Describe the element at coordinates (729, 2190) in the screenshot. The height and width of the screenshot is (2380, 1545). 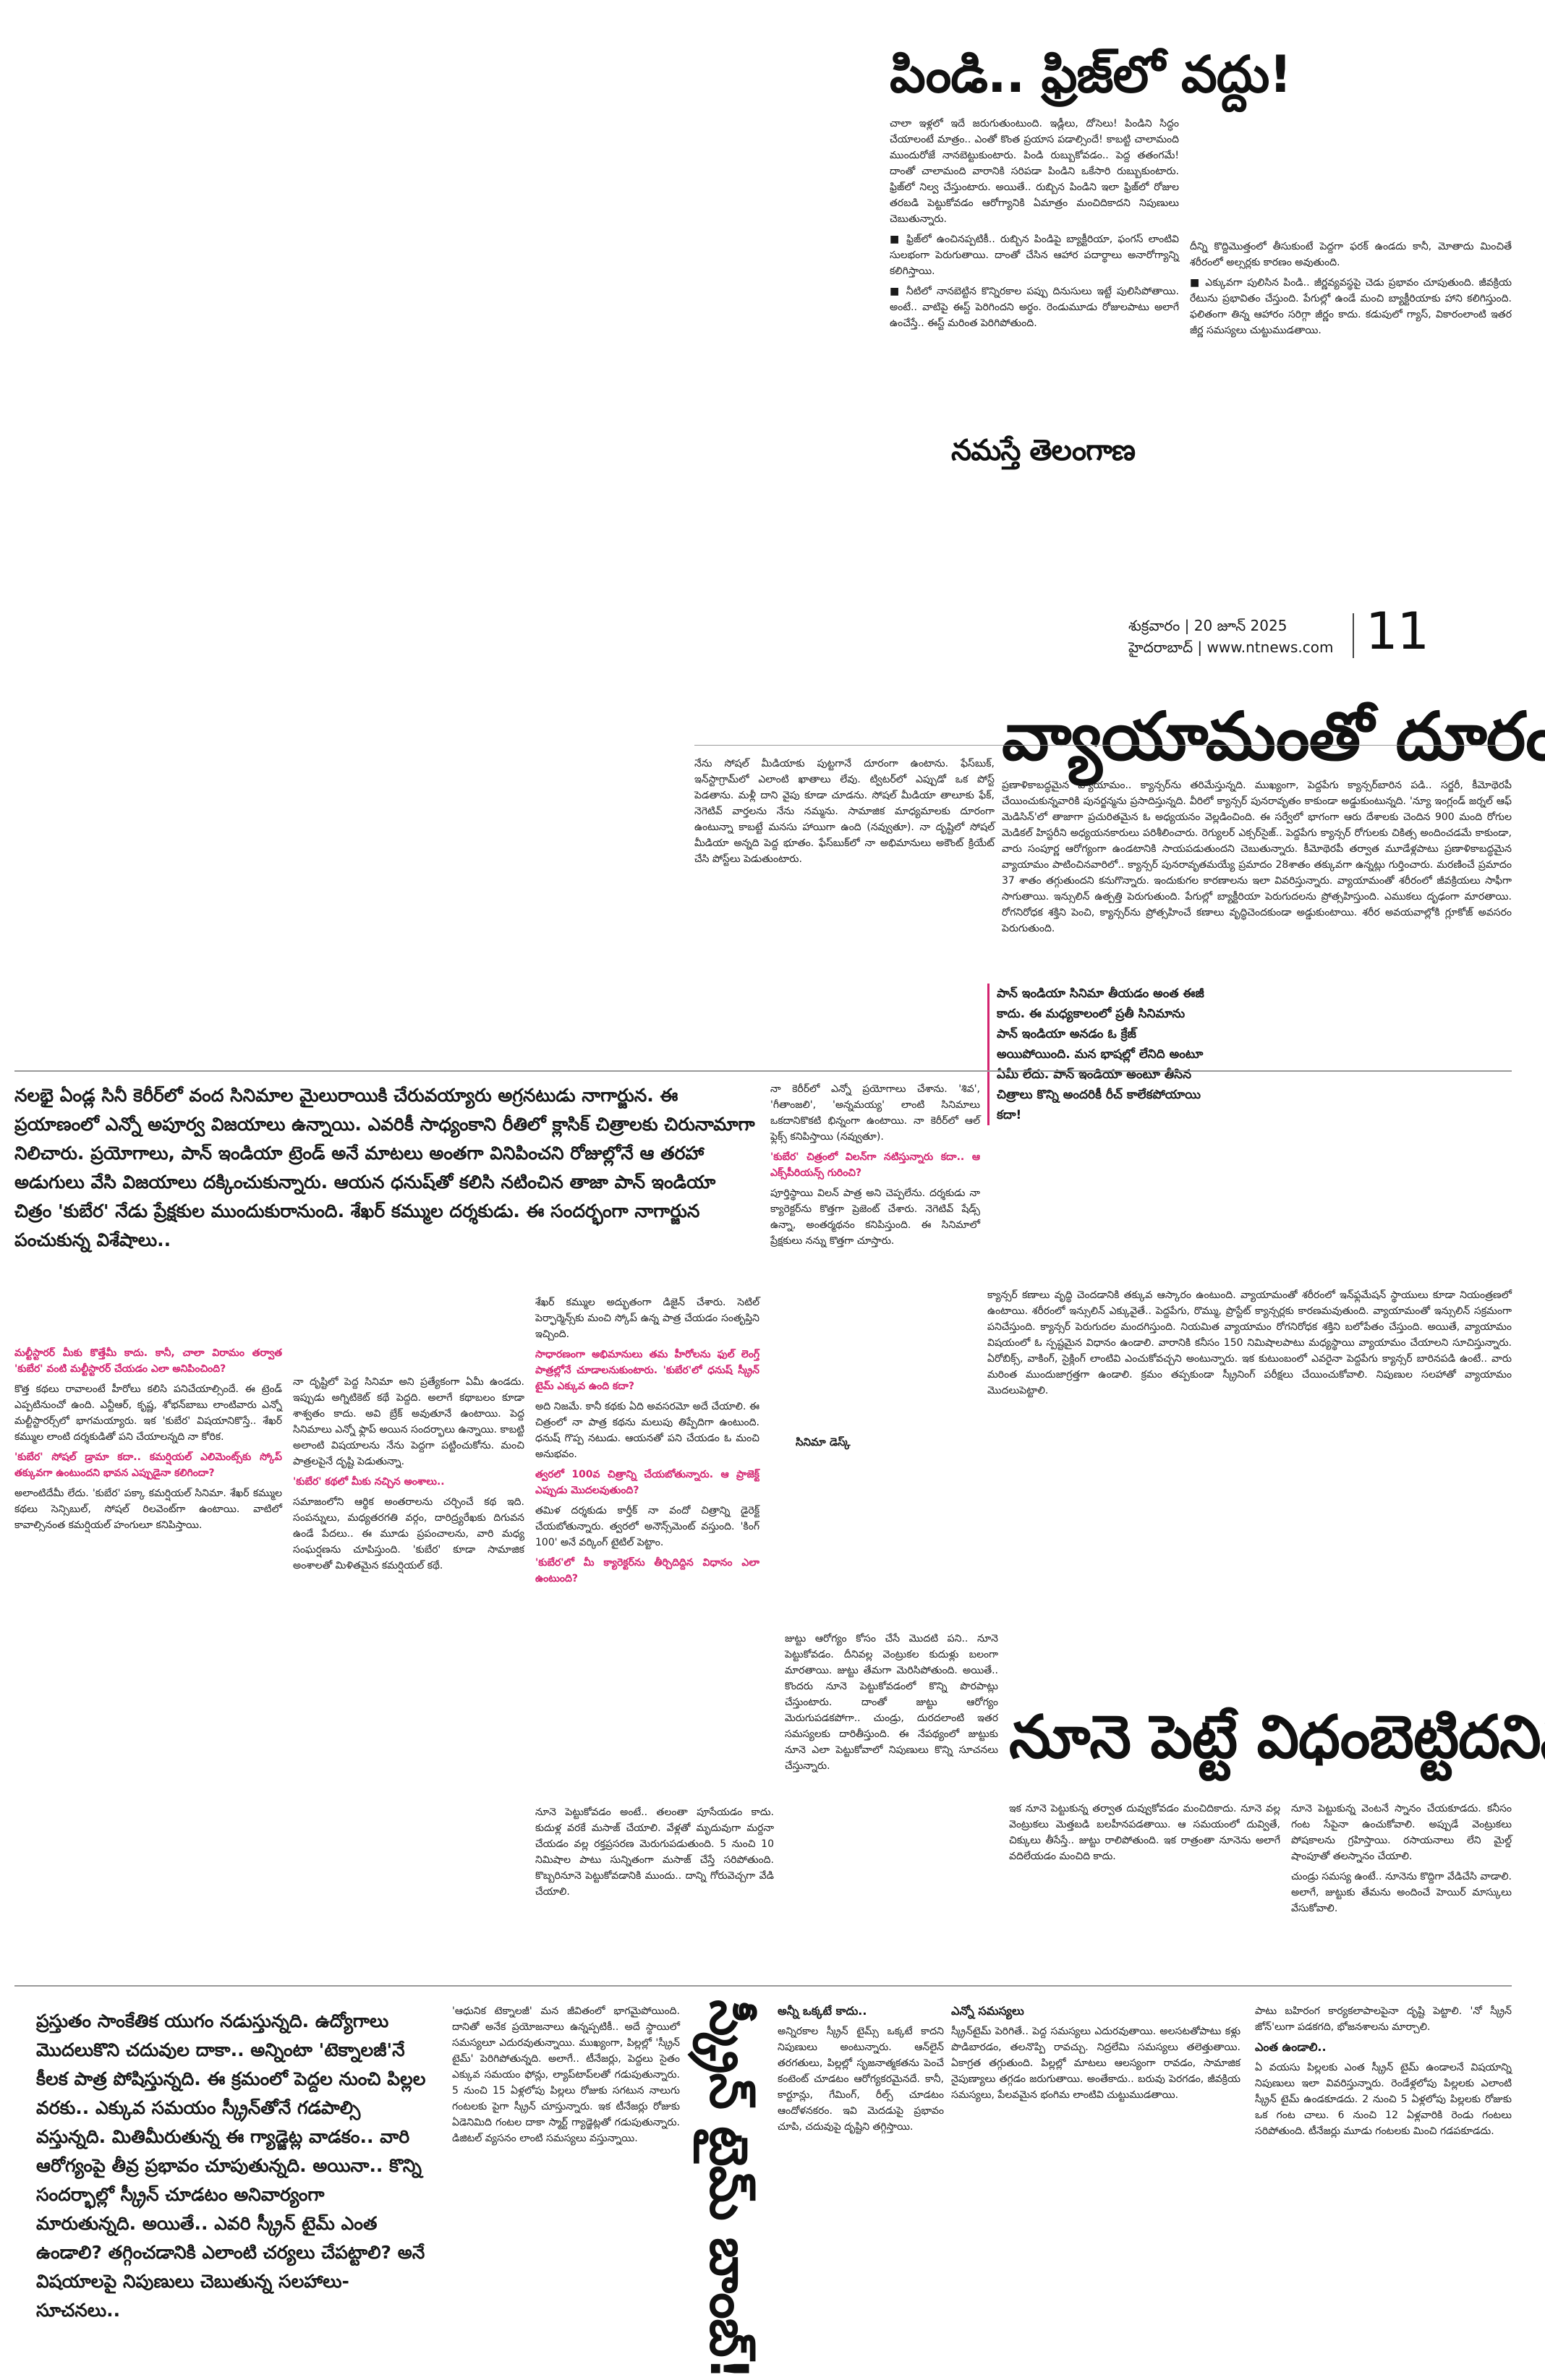
I see `headline: స్క్రీన్ టైమ్ బాంబ్!` at that location.